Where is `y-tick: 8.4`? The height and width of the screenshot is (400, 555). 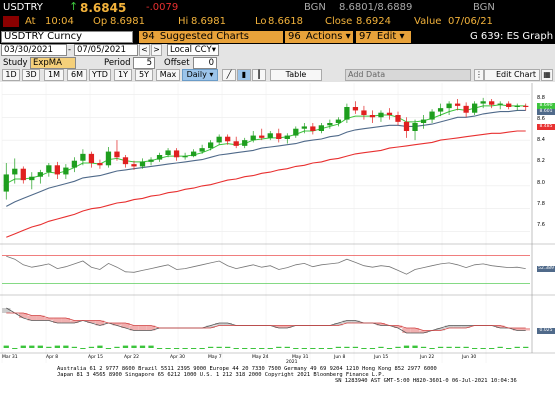 y-tick: 8.4 is located at coordinates (541, 140).